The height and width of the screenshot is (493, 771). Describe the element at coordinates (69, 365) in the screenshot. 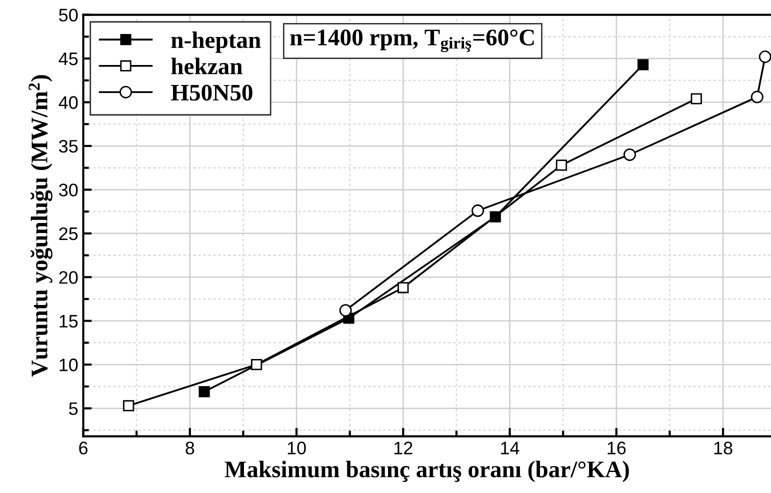

I see `y-tick-label: 10` at that location.